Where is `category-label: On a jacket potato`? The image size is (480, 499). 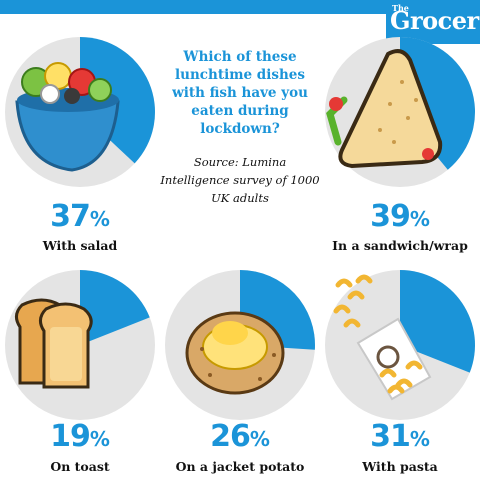
category-label: On a jacket potato is located at coordinates (240, 466).